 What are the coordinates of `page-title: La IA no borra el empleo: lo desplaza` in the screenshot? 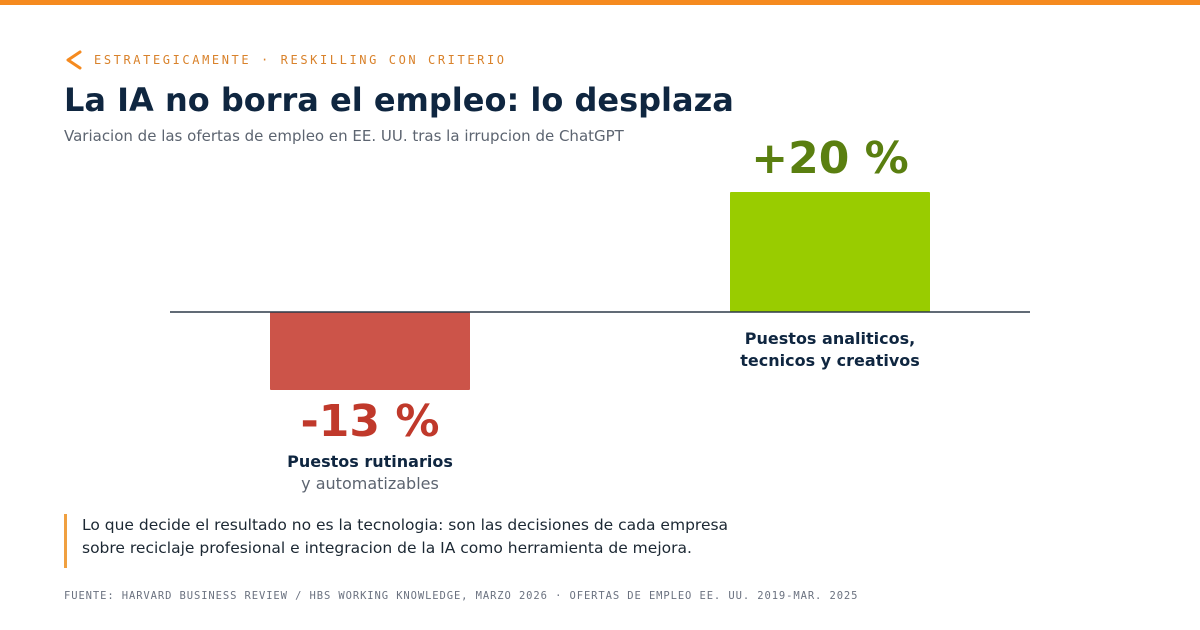 It's located at (399, 100).